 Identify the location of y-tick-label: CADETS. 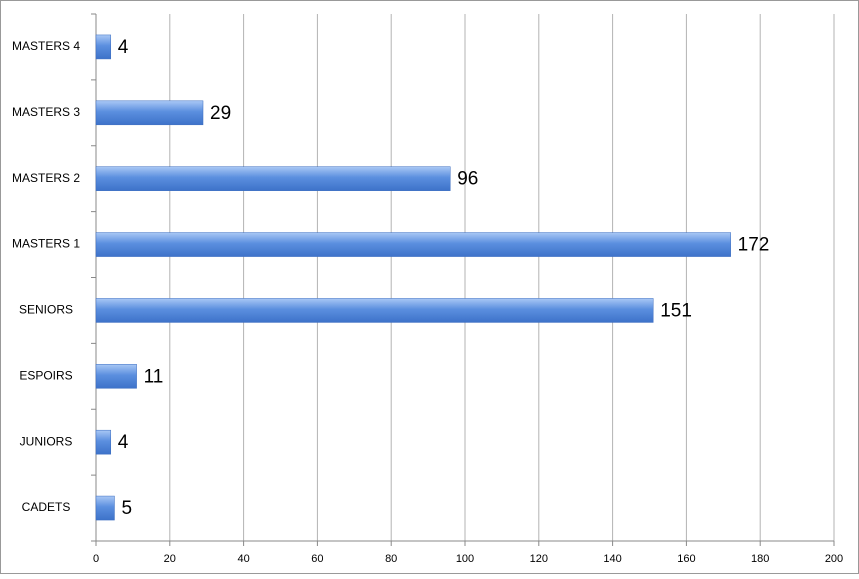
(46, 507).